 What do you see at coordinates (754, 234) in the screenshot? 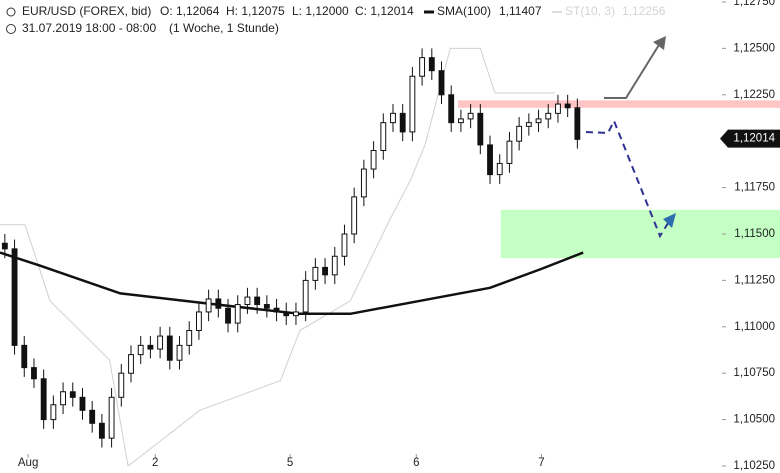
I see `y-tick-label: 1,11500` at bounding box center [754, 234].